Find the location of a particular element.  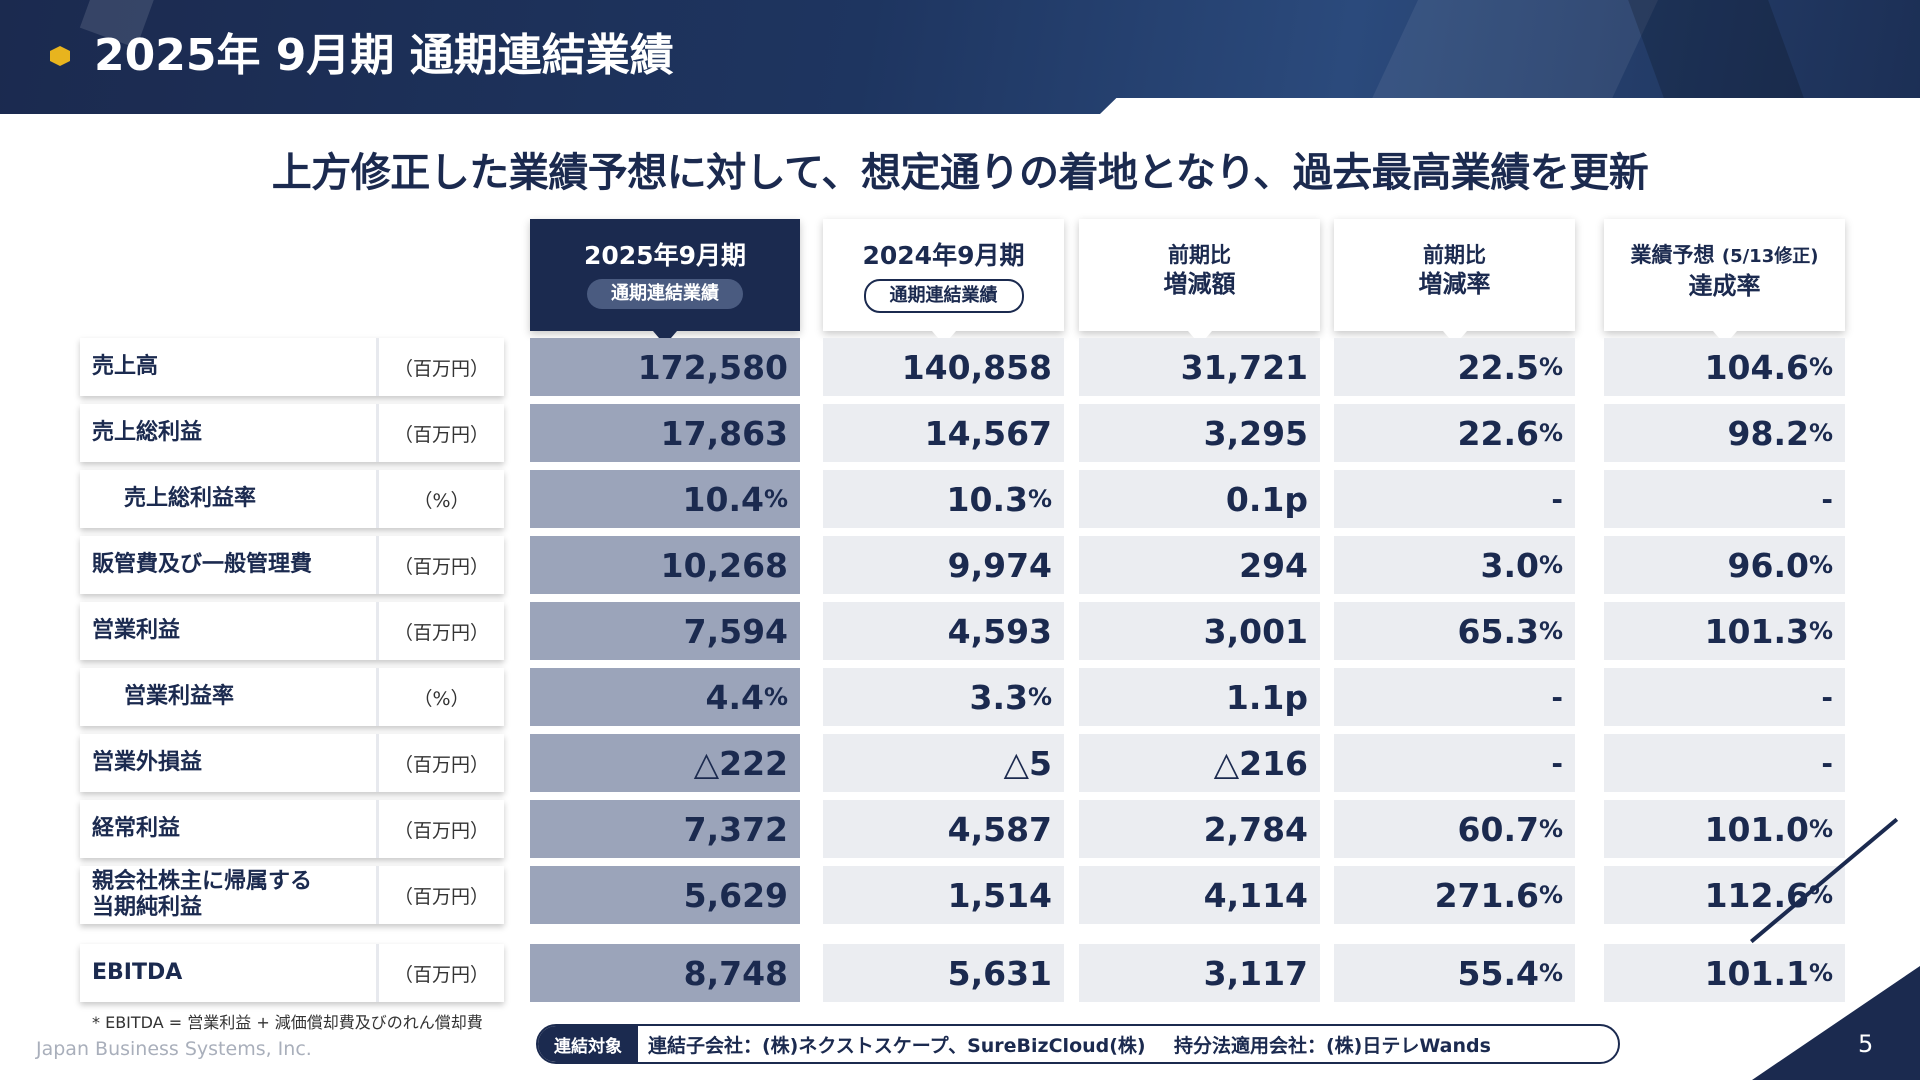

column-header-label: 2024年9月期 is located at coordinates (943, 255).